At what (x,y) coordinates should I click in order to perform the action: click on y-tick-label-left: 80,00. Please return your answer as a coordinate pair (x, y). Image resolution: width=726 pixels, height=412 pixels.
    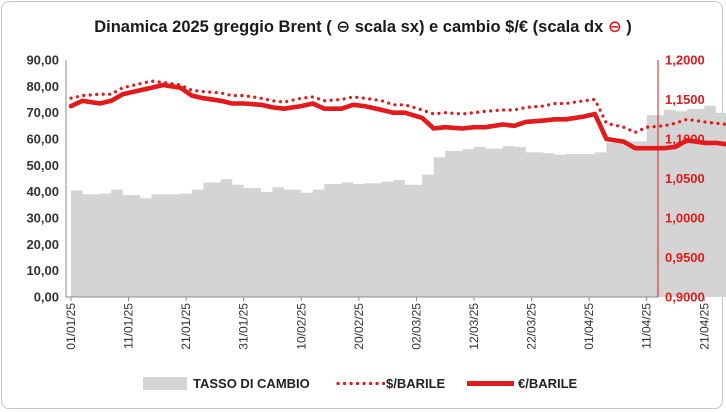
    Looking at the image, I should click on (42, 86).